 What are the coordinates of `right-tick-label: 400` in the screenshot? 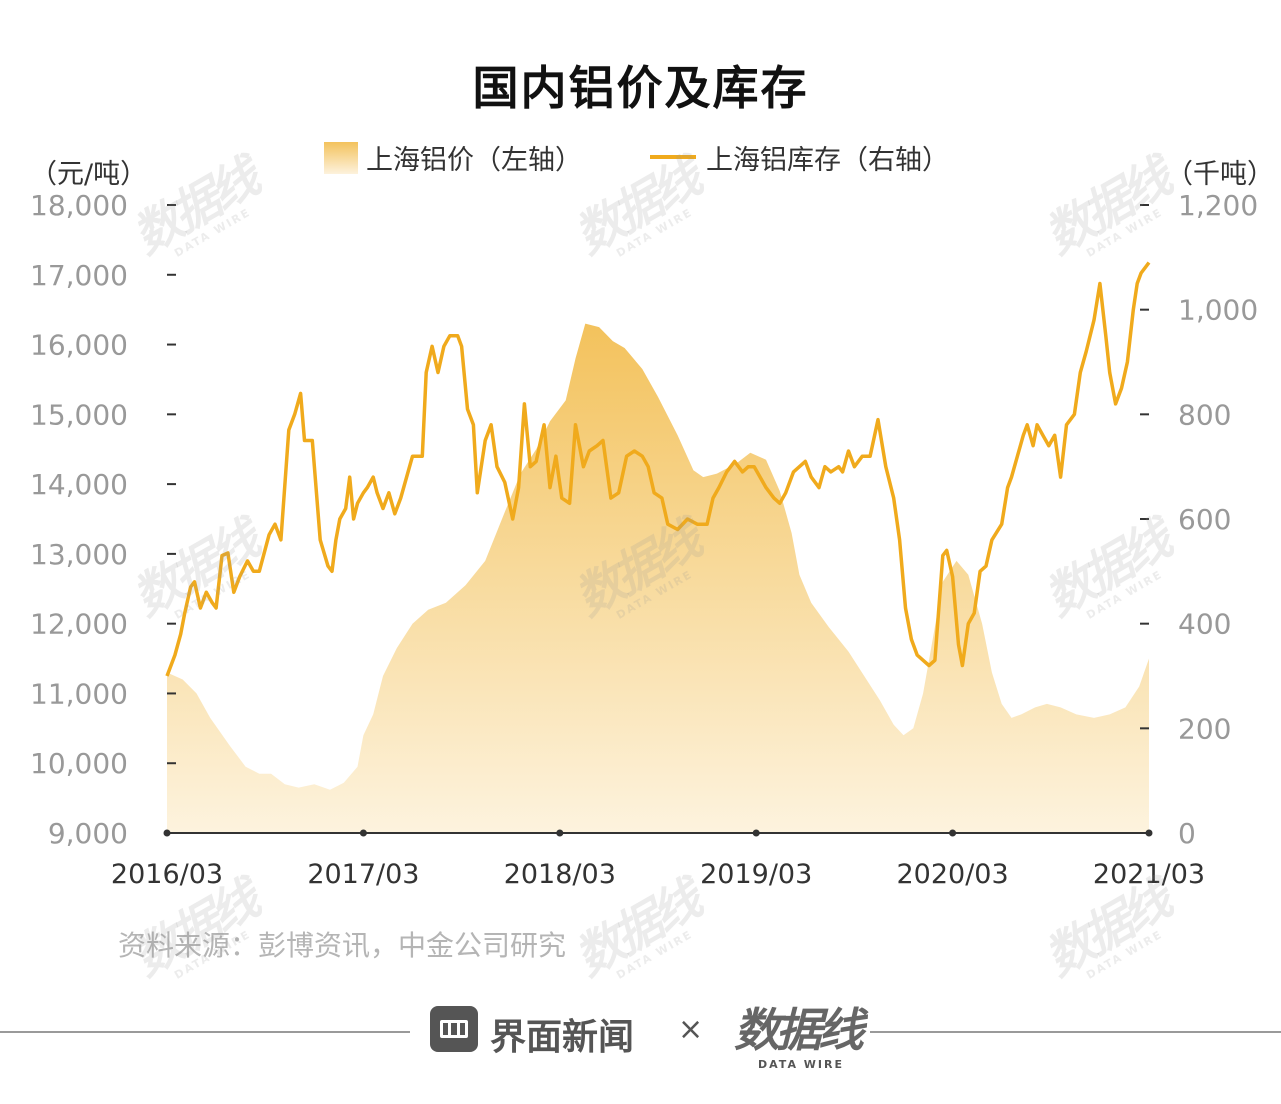 It's located at (1204, 624).